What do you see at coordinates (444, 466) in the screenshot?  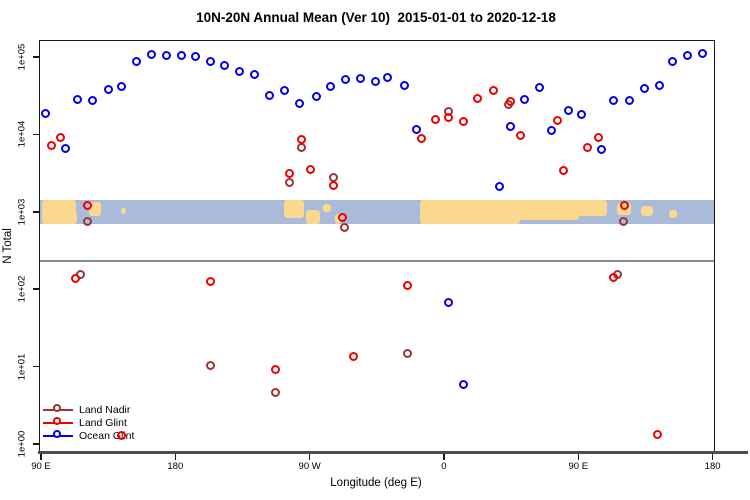 I see `x-tick-label: 0` at bounding box center [444, 466].